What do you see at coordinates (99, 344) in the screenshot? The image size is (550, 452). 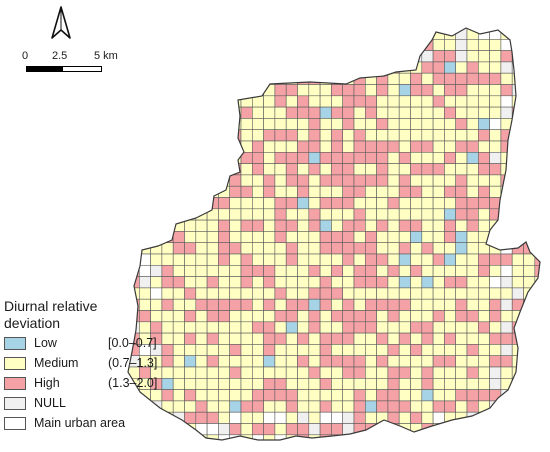 I see `legend-item-low: Low [0.0–0.7]` at bounding box center [99, 344].